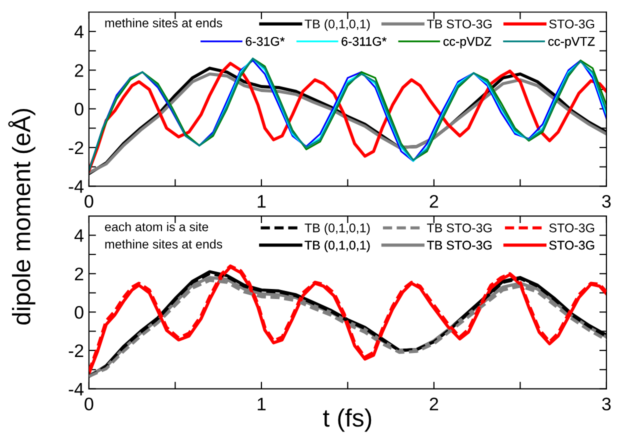 This screenshot has height=433, width=622. What do you see at coordinates (156, 227) in the screenshot?
I see `annotation: each atom is a site` at bounding box center [156, 227].